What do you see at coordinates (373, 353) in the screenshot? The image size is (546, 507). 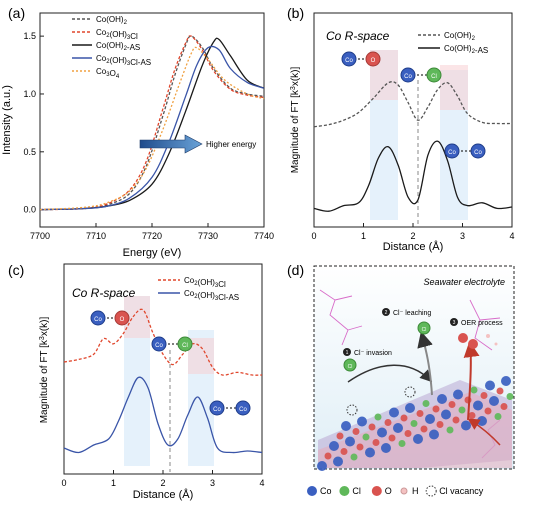 I see `svg-text: Cl⁻ invasion` at bounding box center [373, 353].